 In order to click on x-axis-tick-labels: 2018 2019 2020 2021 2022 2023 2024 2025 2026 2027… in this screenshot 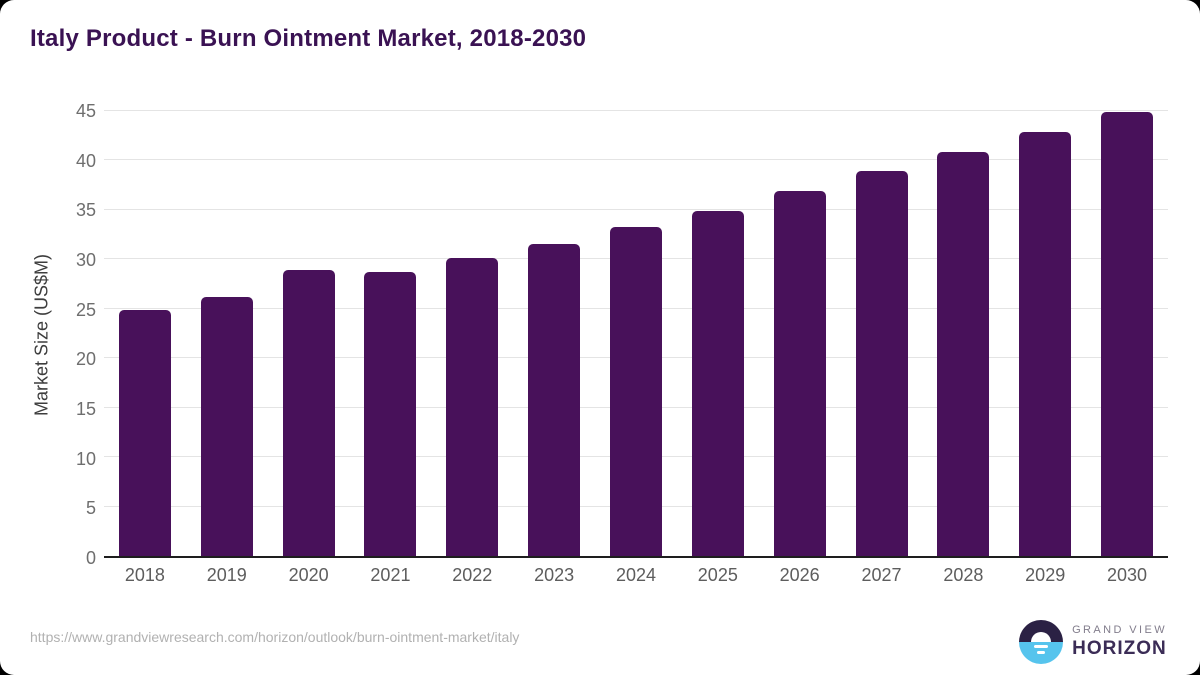, I will do `click(636, 575)`.